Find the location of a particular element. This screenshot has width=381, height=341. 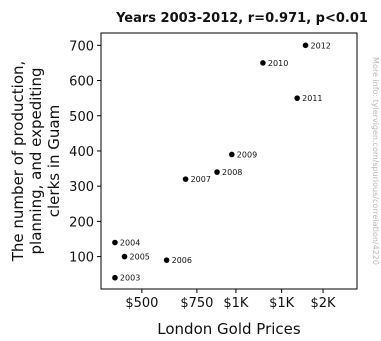

y-axis-label-line: The number of production, is located at coordinates (18, 162).